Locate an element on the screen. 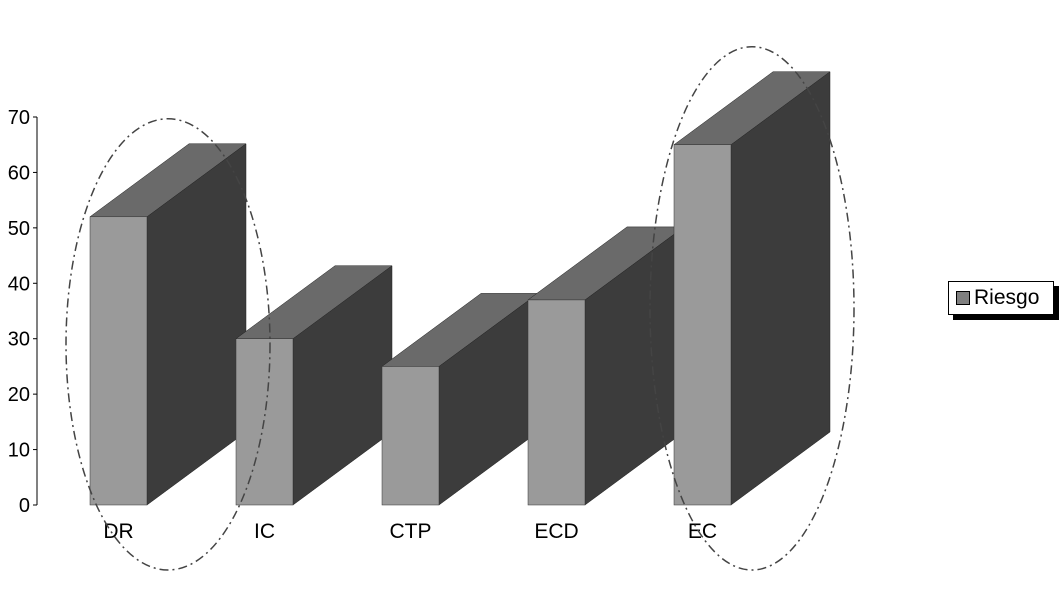  y-axis-ticks: 0 10 20 30 40 50 60 70 is located at coordinates (22, 312).